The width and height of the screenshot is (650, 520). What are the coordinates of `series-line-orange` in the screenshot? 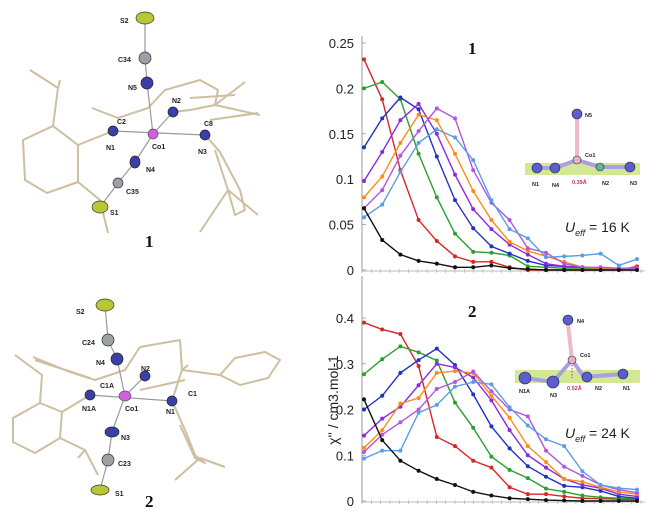 It's located at (500, 432).